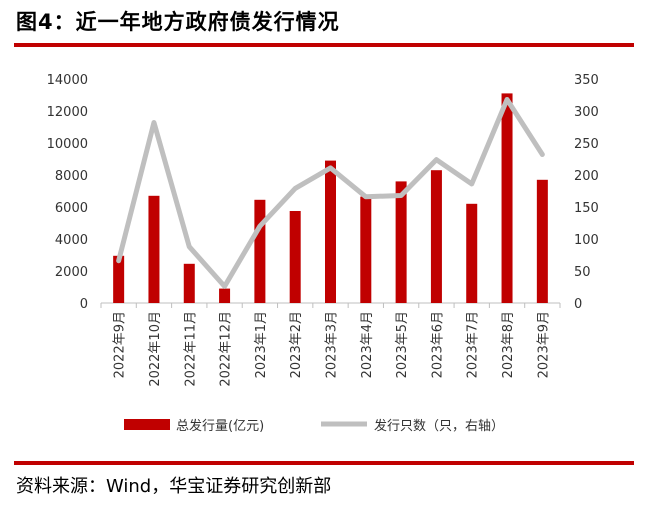  What do you see at coordinates (67, 144) in the screenshot?
I see `y-left-tick-label: 10000` at bounding box center [67, 144].